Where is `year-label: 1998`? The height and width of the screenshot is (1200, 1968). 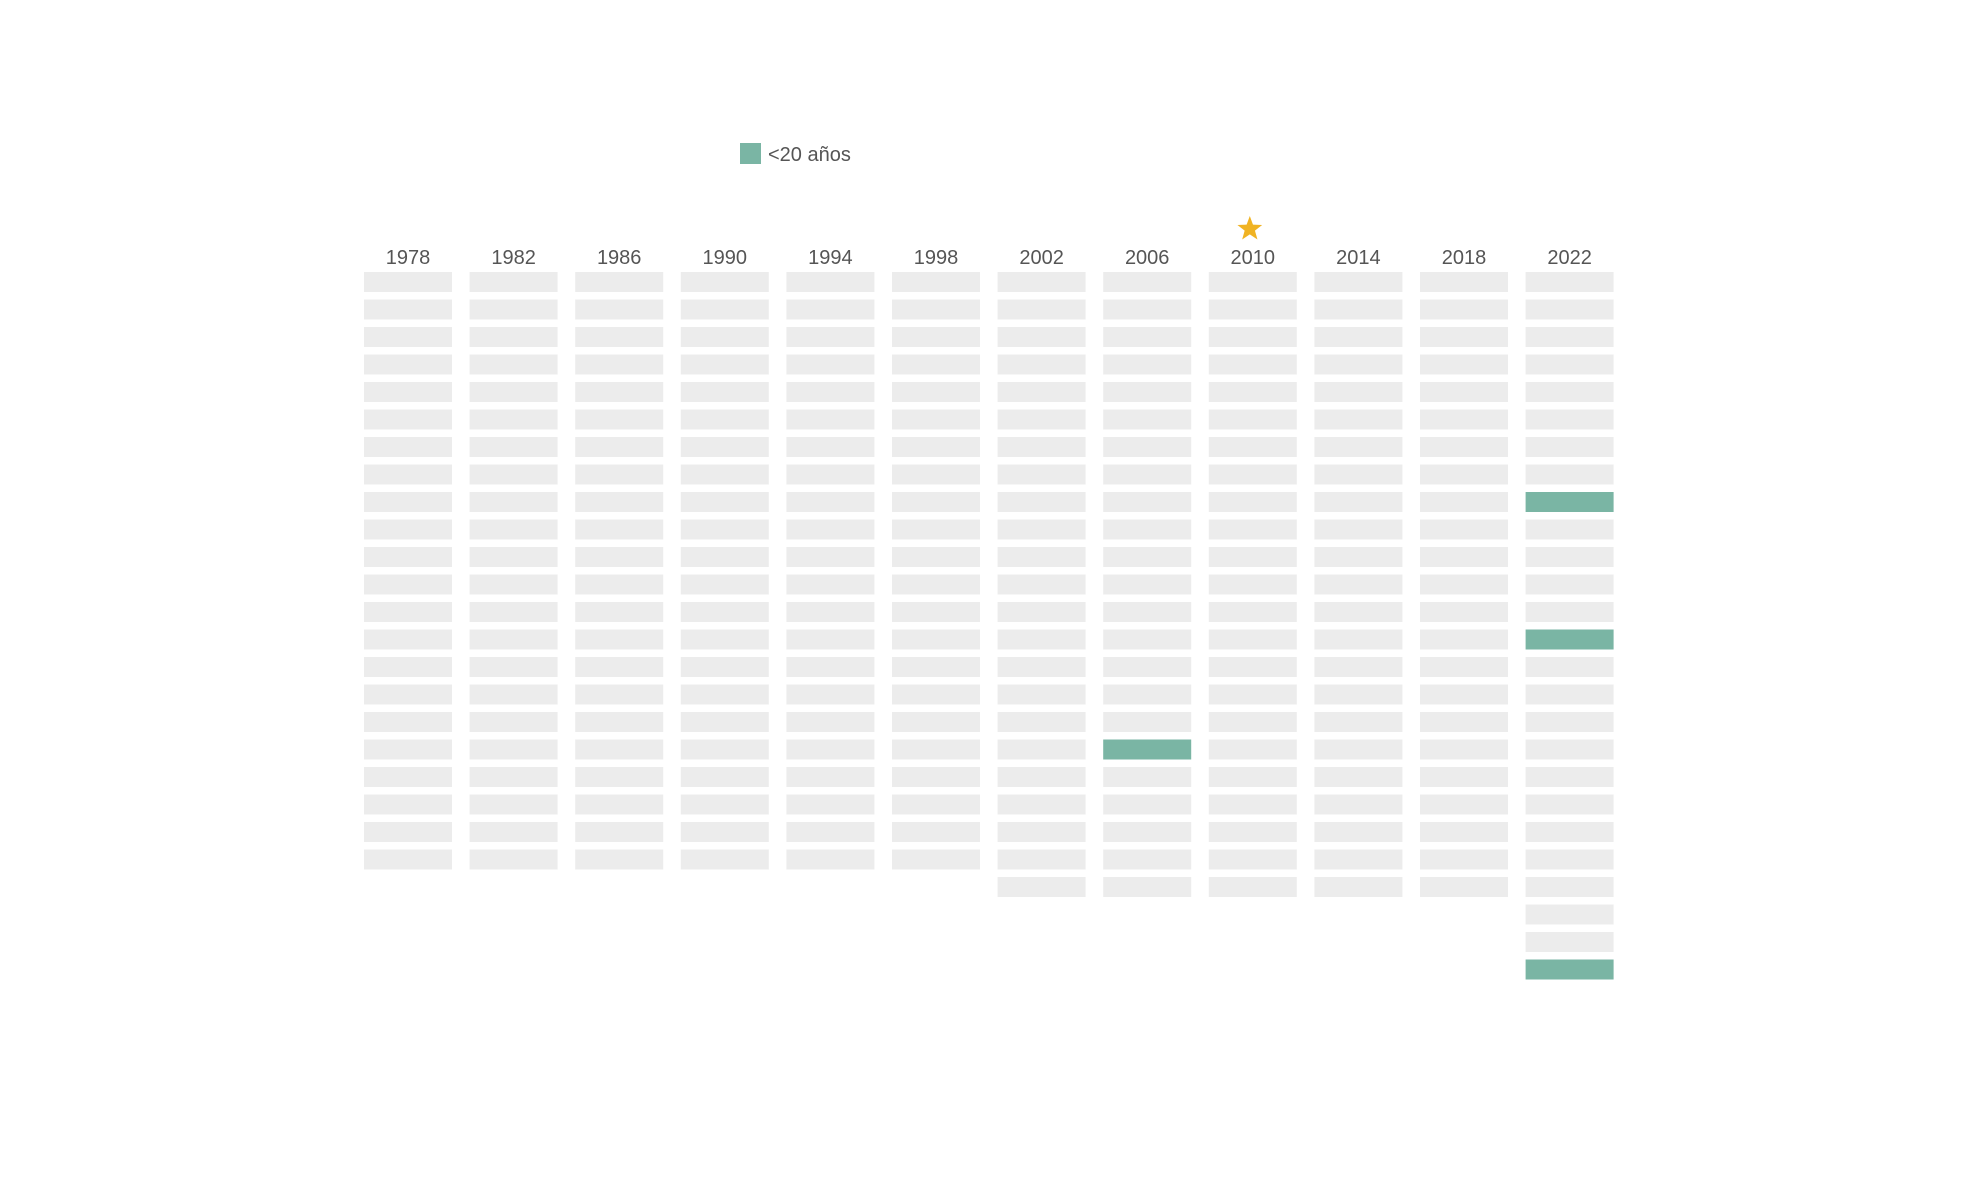 year-label: 1998 is located at coordinates (936, 258).